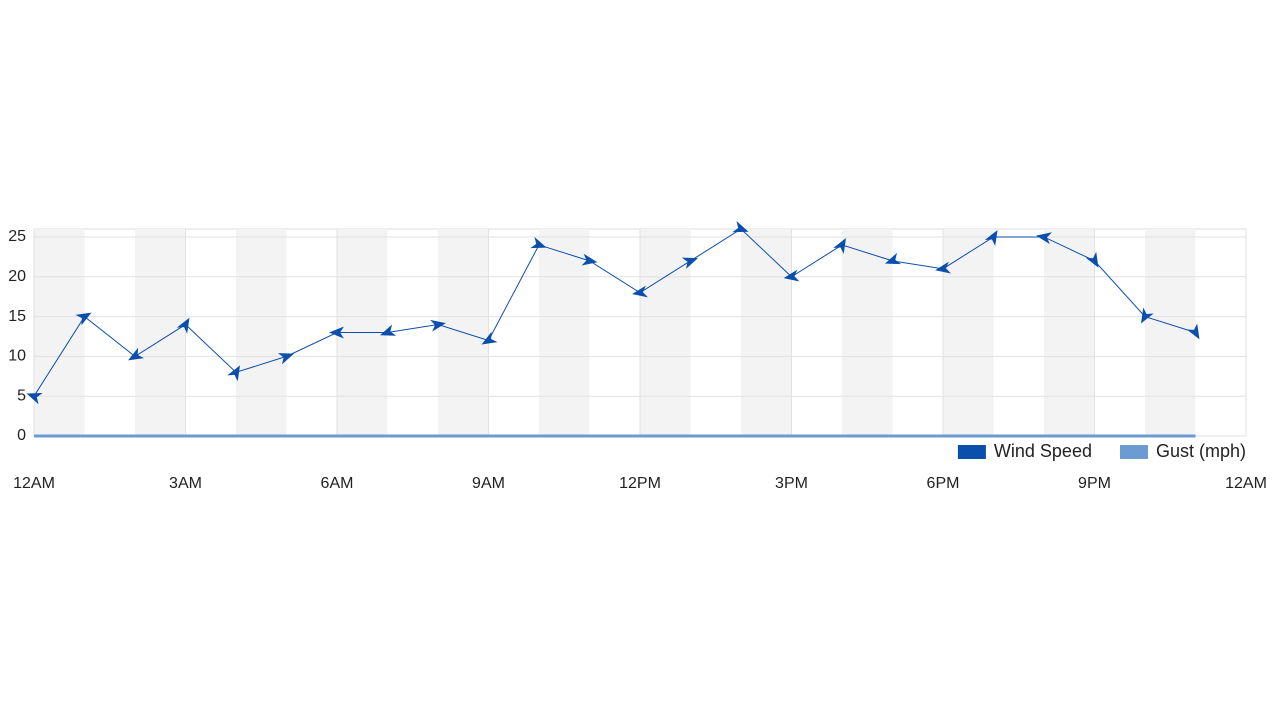 This screenshot has height=726, width=1280. What do you see at coordinates (17, 316) in the screenshot?
I see `y-tick-label: 15` at bounding box center [17, 316].